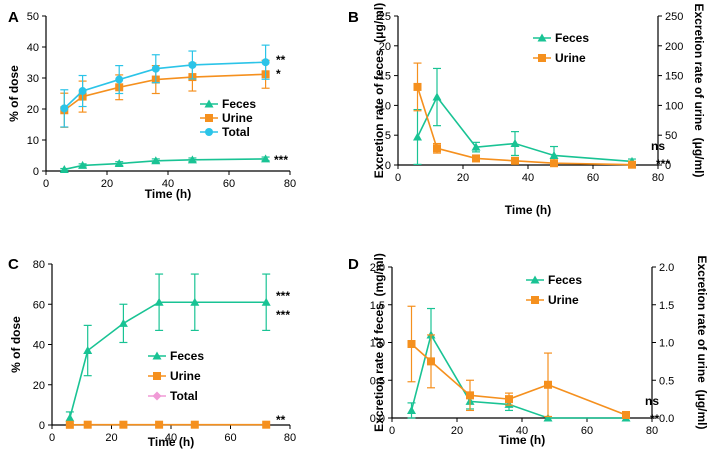 This screenshot has width=708, height=469. I want to click on panel-label: A, so click(13, 17).